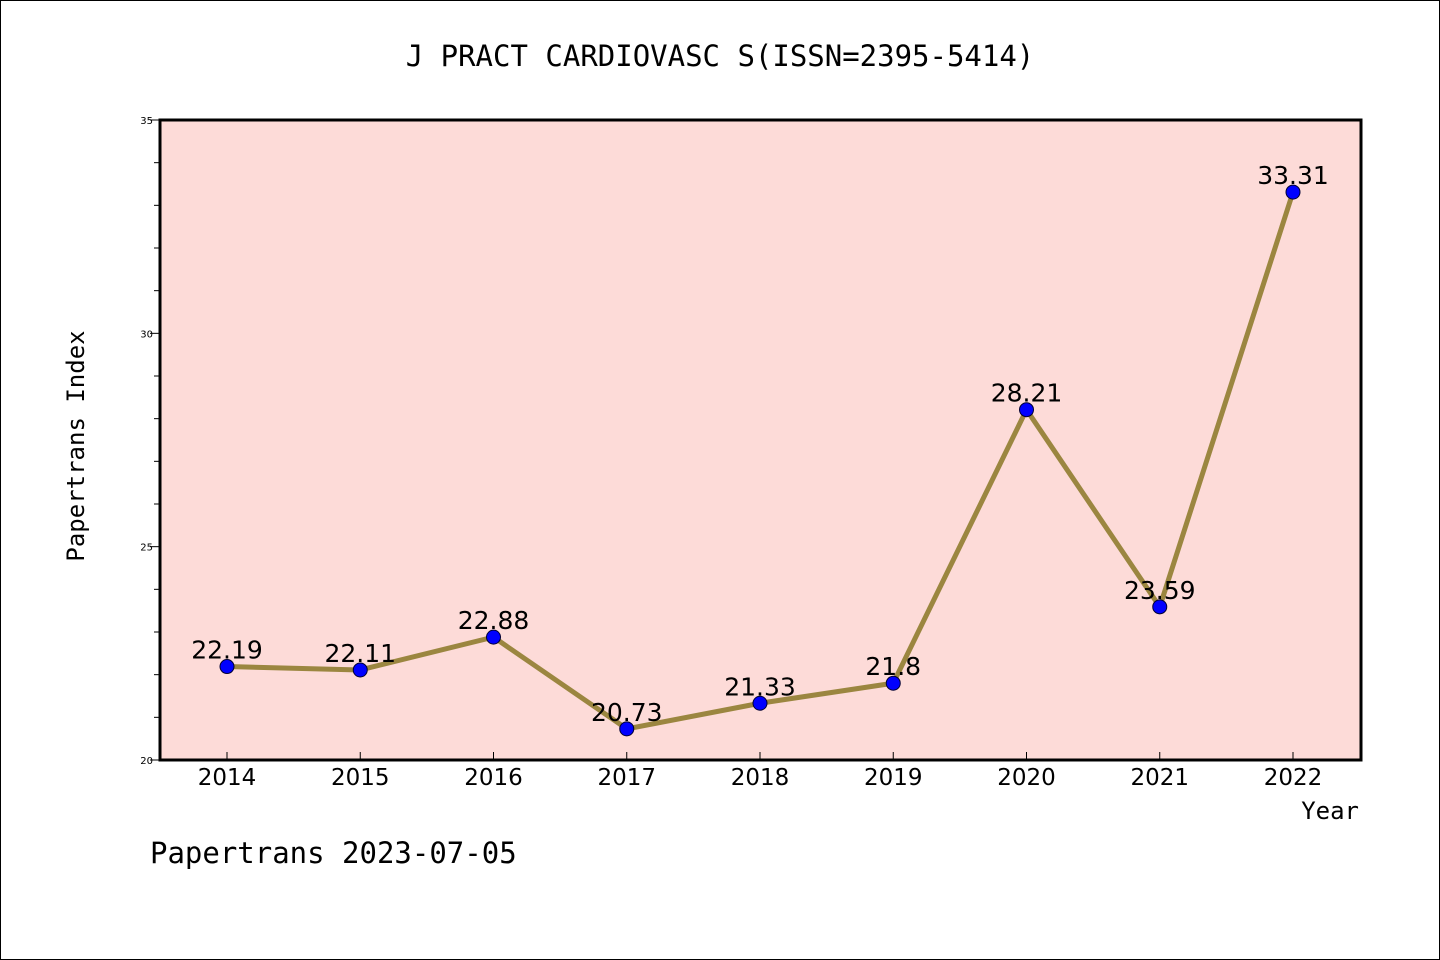 Image resolution: width=1440 pixels, height=960 pixels. I want to click on data-label: 22.11, so click(360, 653).